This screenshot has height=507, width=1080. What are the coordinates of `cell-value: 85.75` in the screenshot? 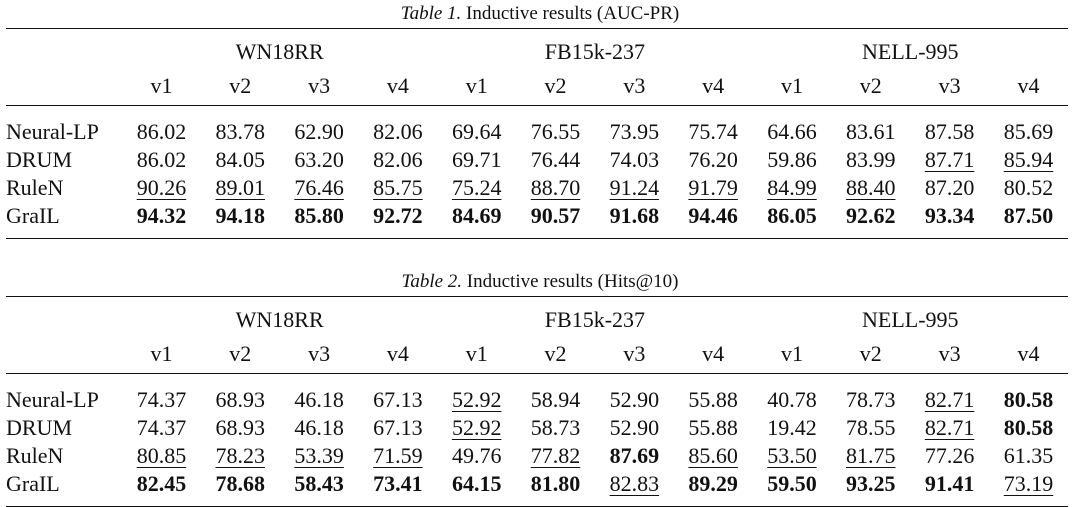 It's located at (398, 187).